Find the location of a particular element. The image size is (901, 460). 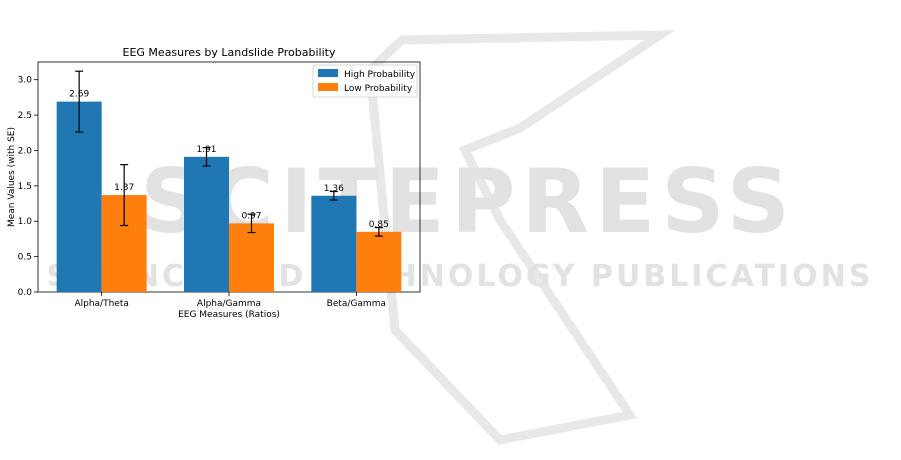

y-axis-label: Mean Values (with SE) is located at coordinates (12, 177).